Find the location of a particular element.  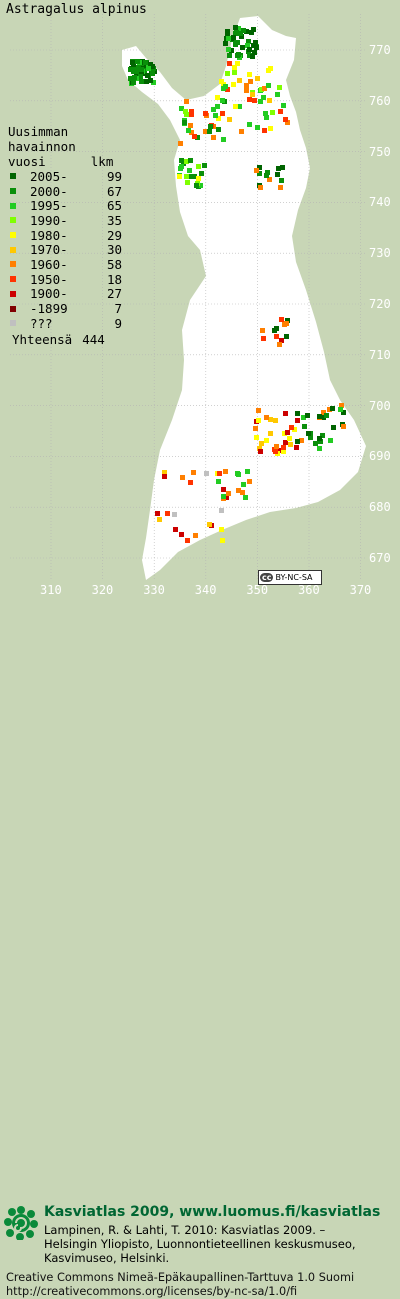

legend-item-label: 1900- is located at coordinates (49, 294).